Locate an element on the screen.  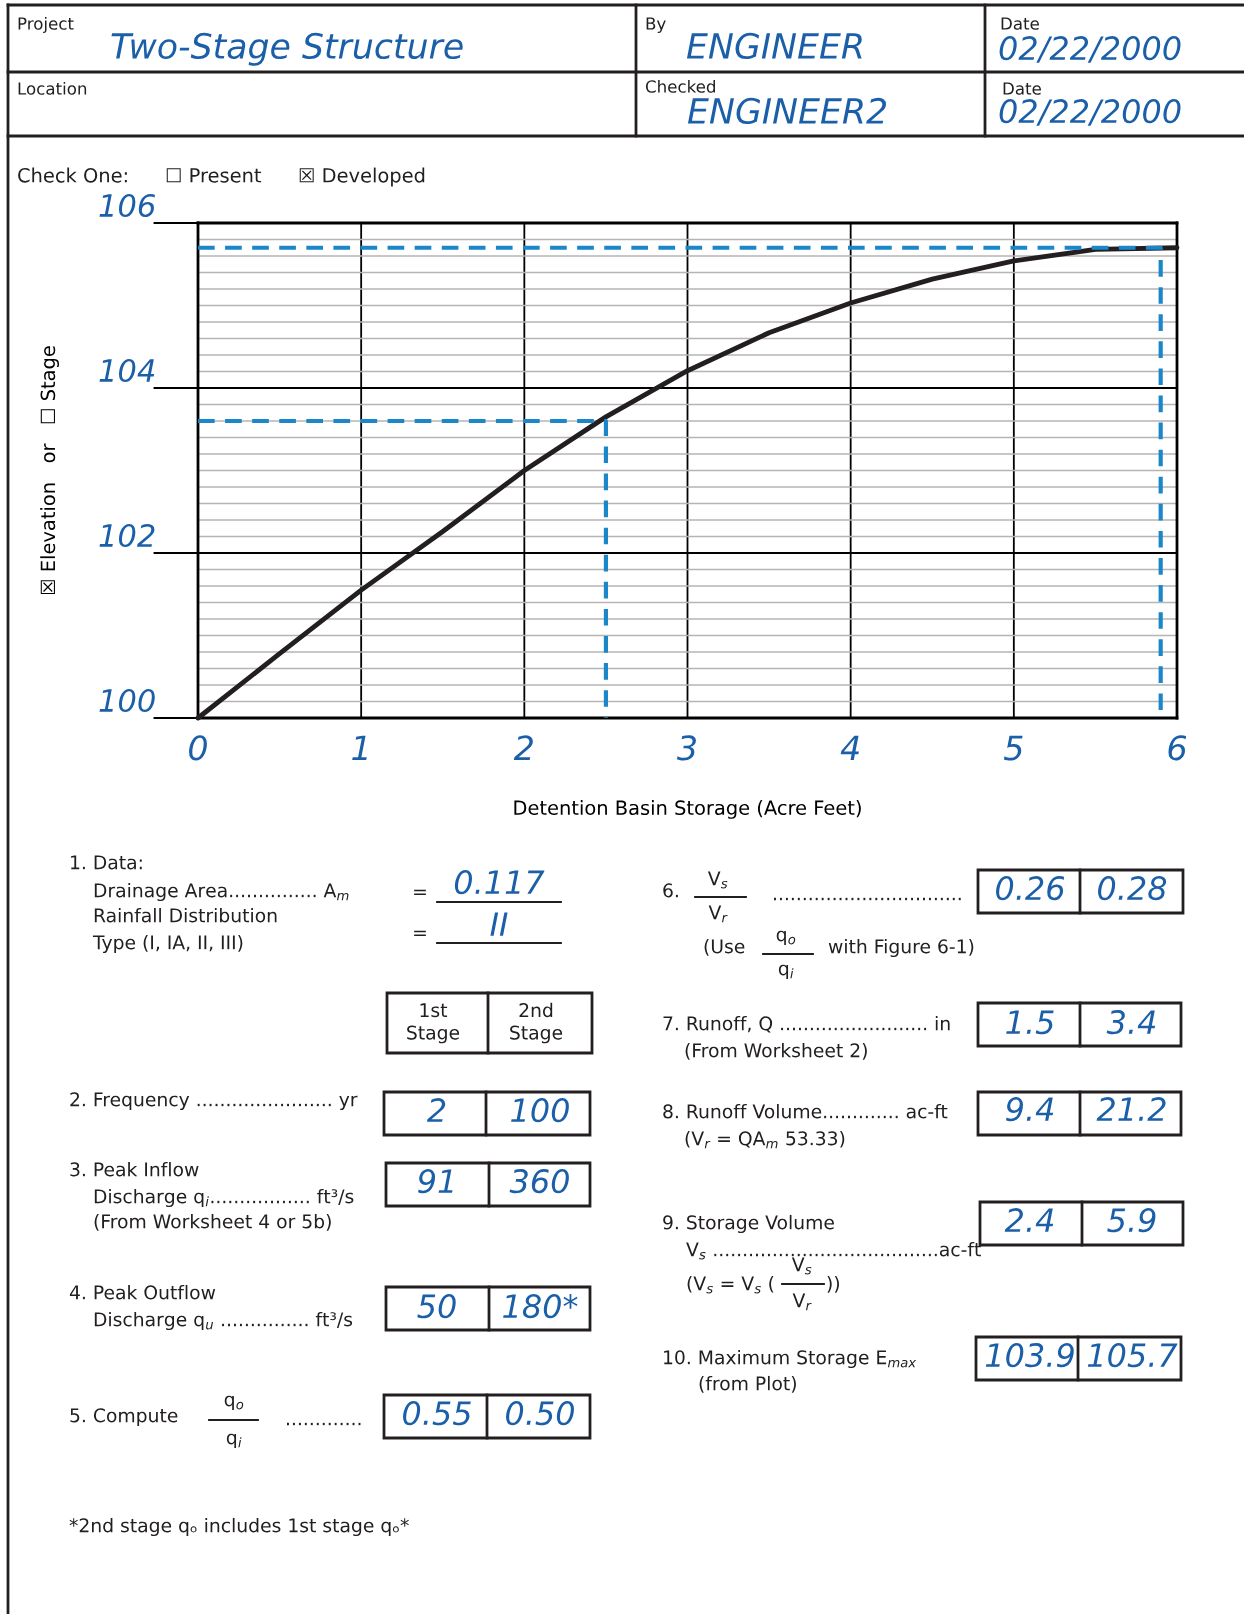
text: ☒ Developed is located at coordinates (362, 177).